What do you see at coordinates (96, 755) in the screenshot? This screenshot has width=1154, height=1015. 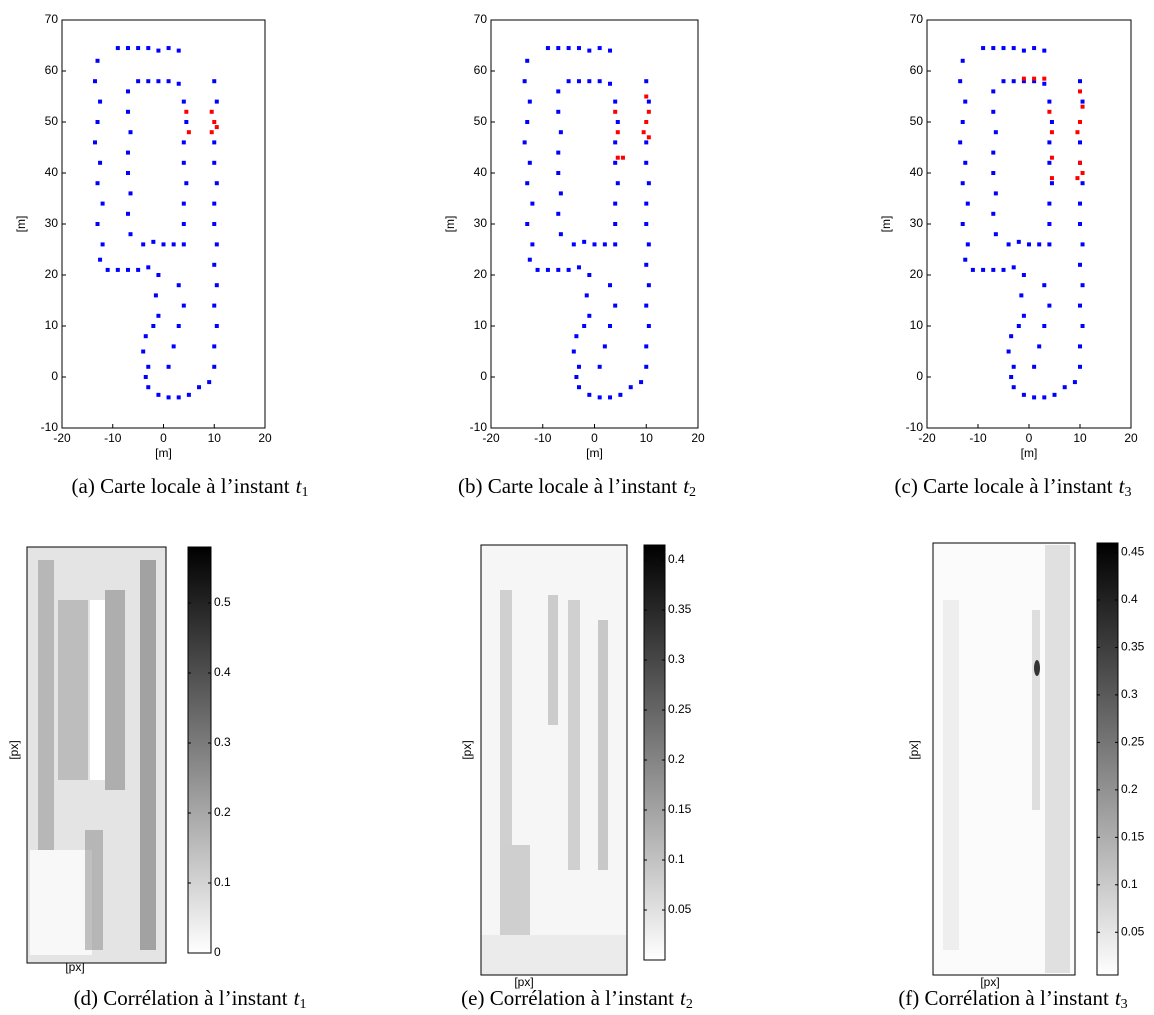 I see `heatmap-image-d` at bounding box center [96, 755].